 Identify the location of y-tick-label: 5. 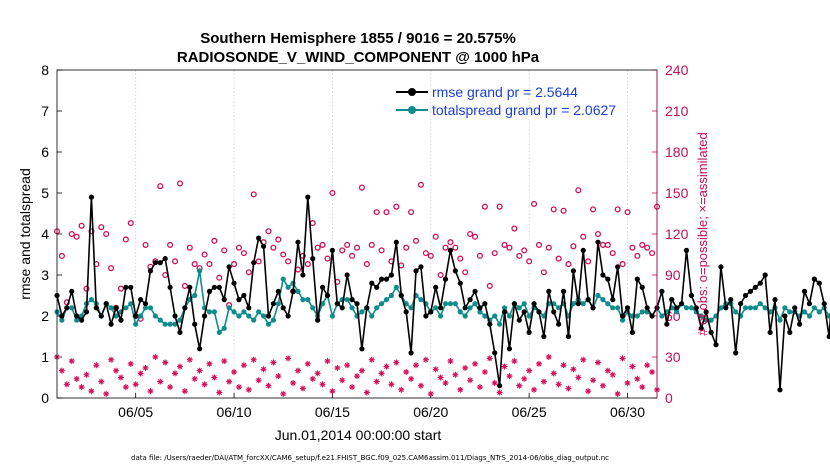
(45, 193).